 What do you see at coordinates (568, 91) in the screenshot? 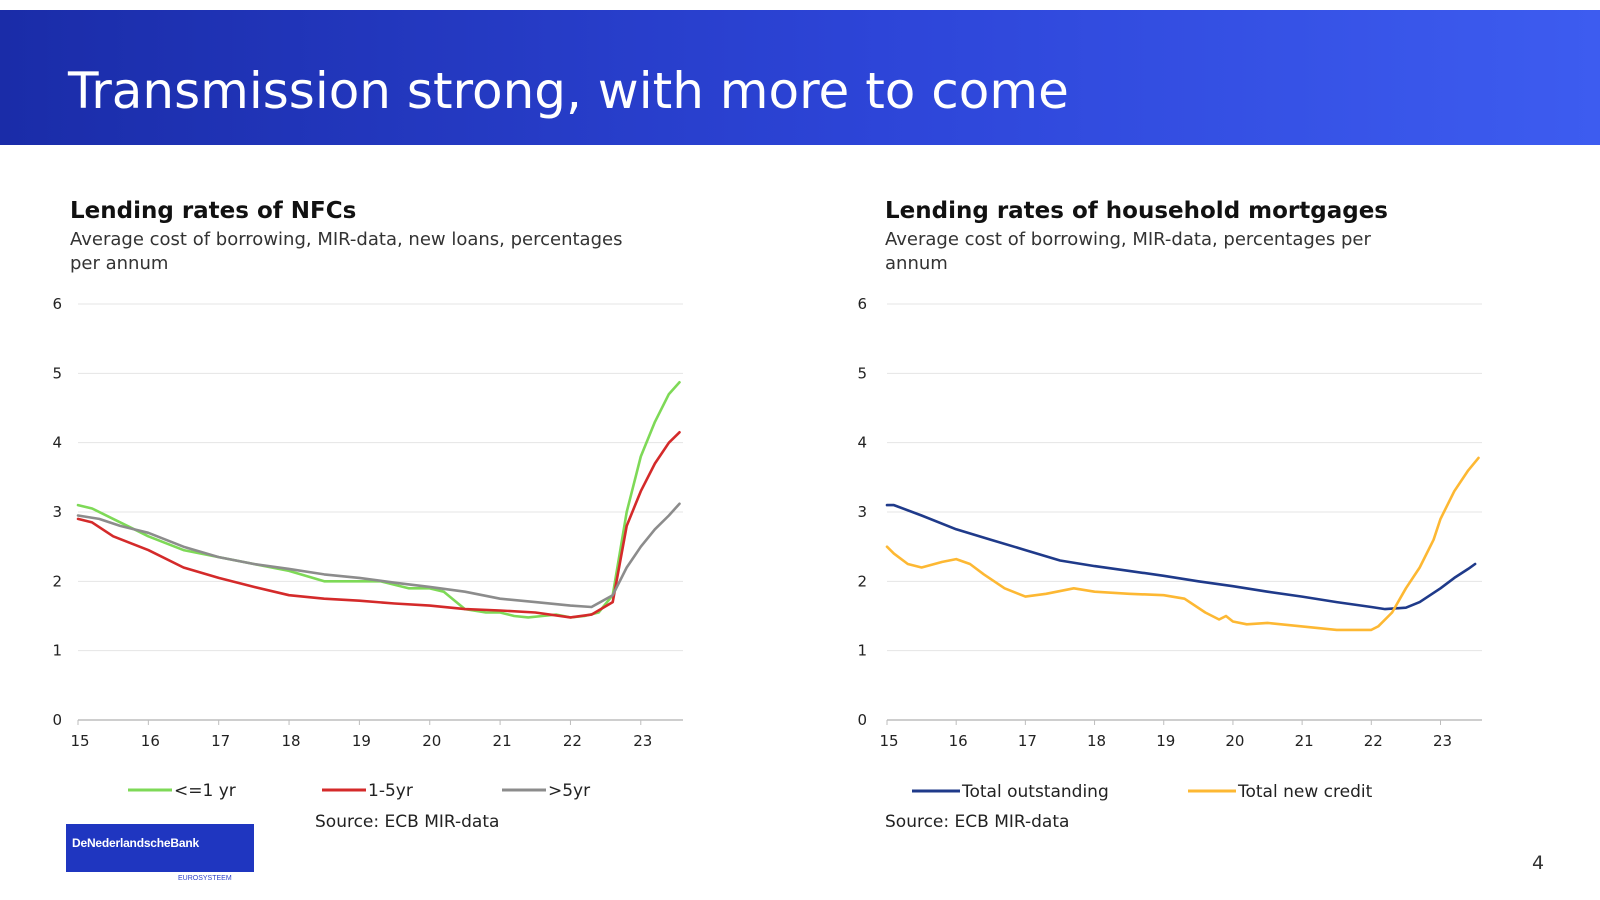
I see `slide-title: Transmission strong, with more to come` at bounding box center [568, 91].